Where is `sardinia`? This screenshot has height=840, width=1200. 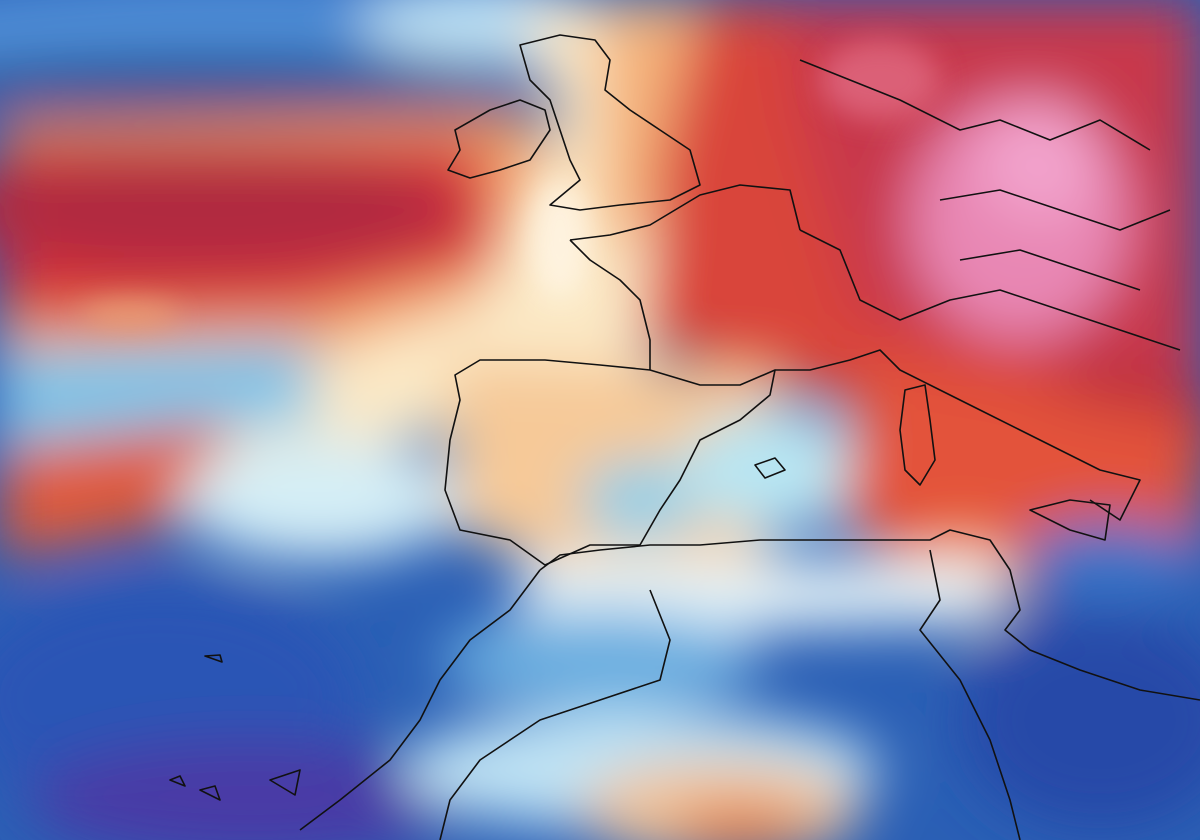
sardinia is located at coordinates (917, 435).